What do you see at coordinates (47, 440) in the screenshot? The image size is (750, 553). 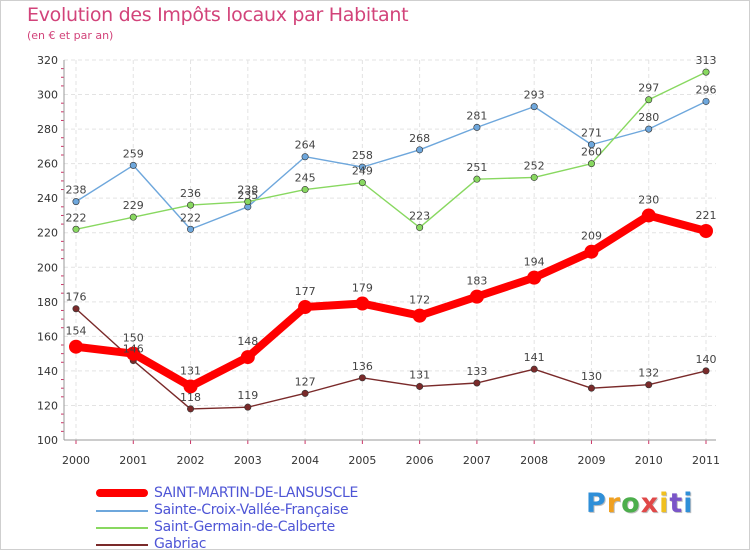 I see `y-tick-label: 100` at bounding box center [47, 440].